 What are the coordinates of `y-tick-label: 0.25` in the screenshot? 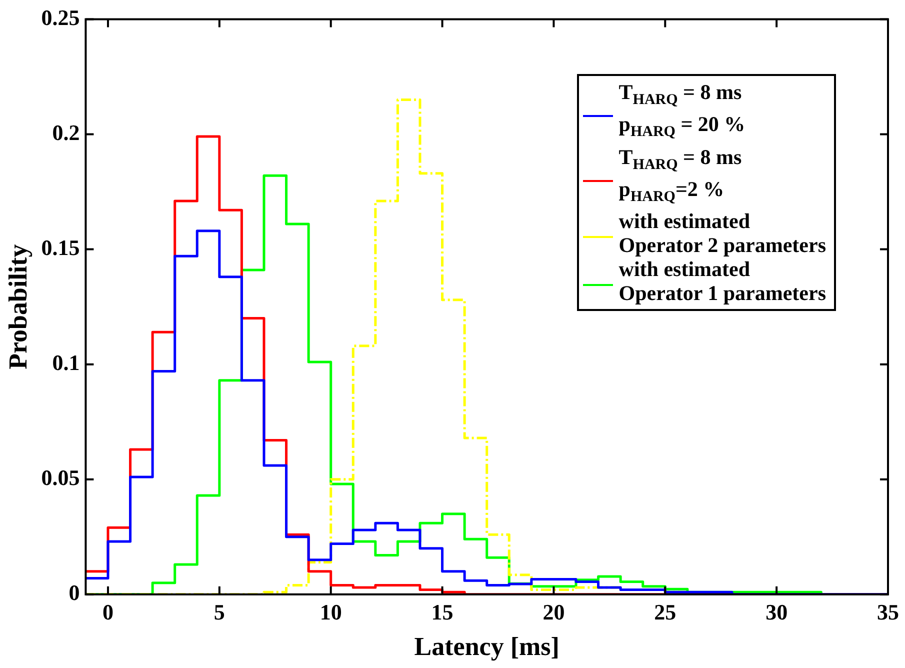 It's located at (60, 17).